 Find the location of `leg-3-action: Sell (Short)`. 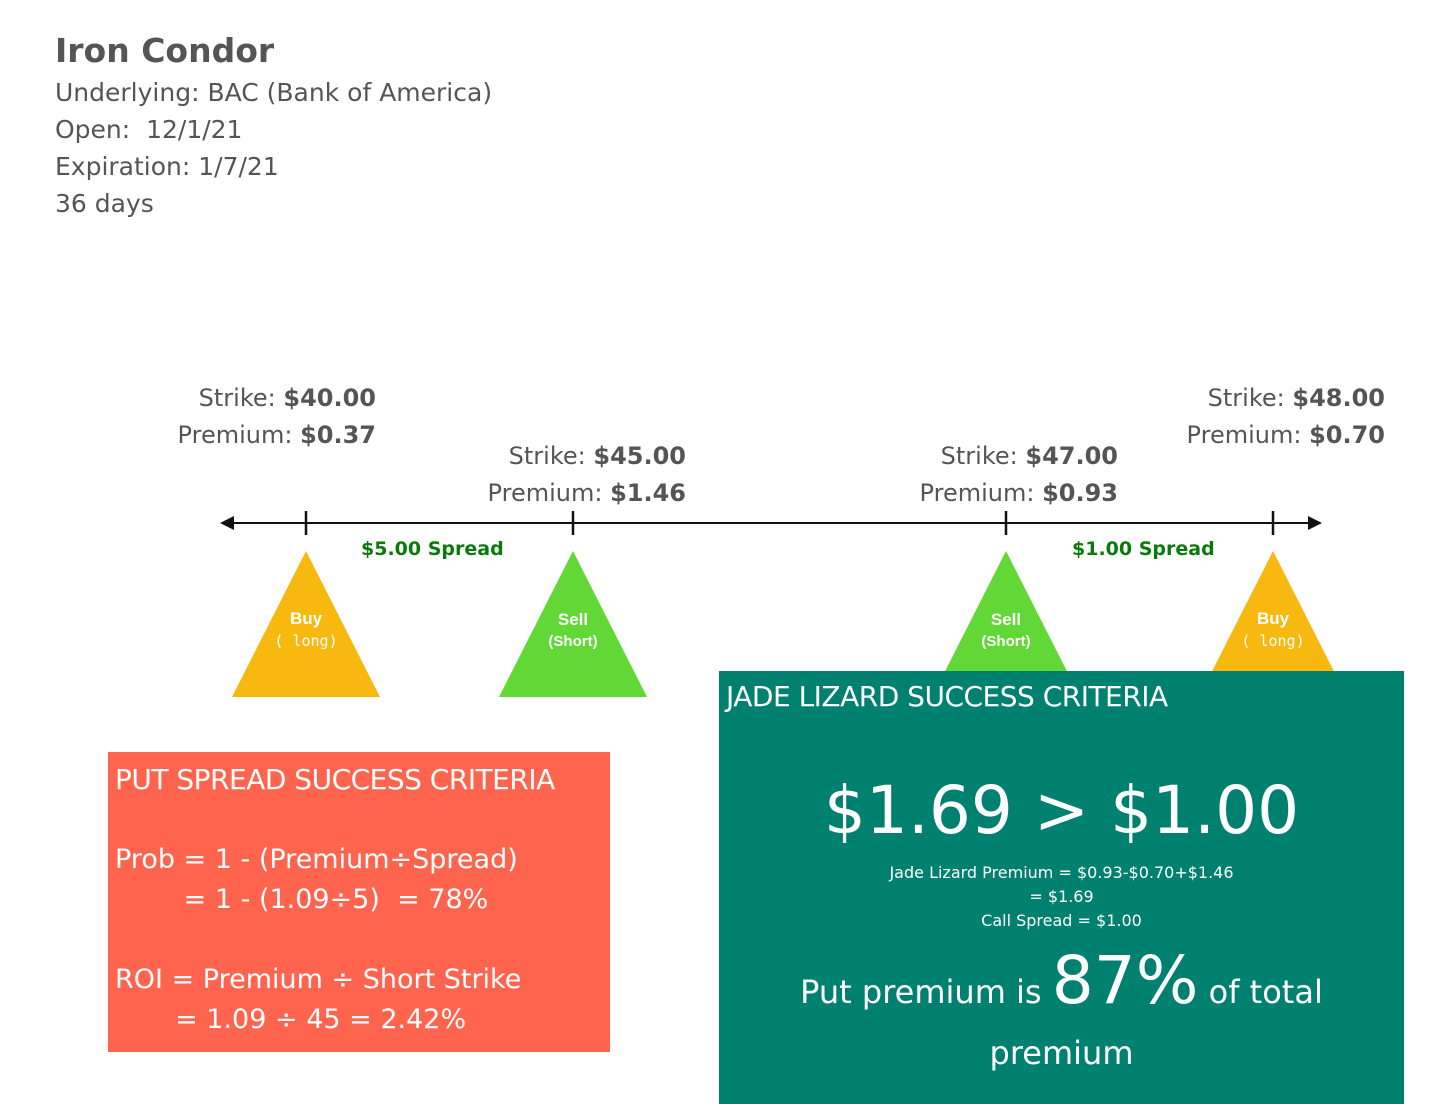

leg-3-action: Sell (Short) is located at coordinates (1005, 631).